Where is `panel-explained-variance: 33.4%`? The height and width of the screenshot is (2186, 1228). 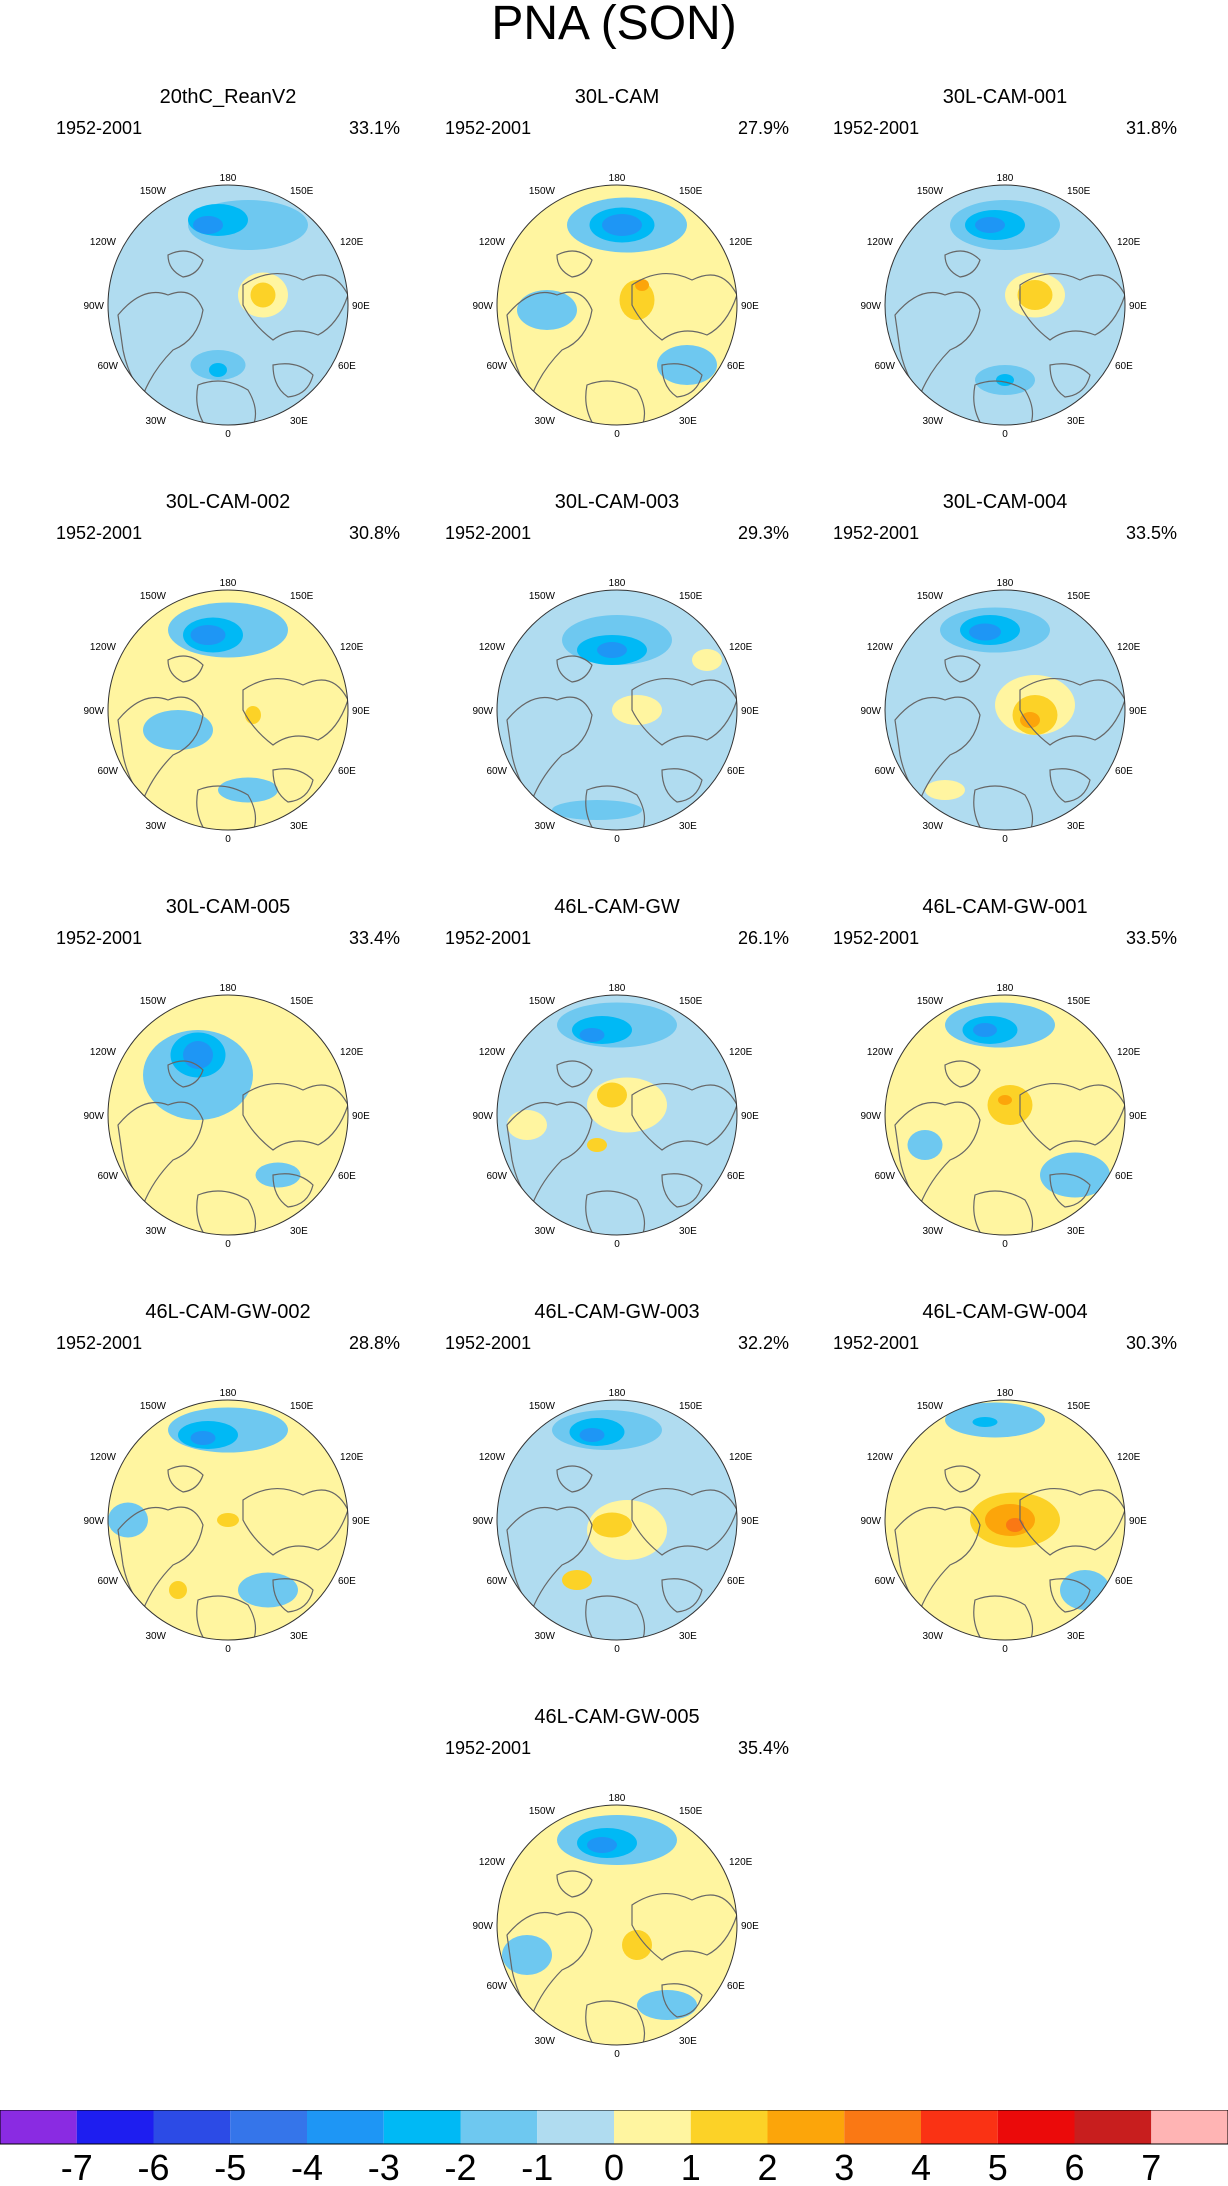
panel-explained-variance: 33.4% is located at coordinates (374, 938).